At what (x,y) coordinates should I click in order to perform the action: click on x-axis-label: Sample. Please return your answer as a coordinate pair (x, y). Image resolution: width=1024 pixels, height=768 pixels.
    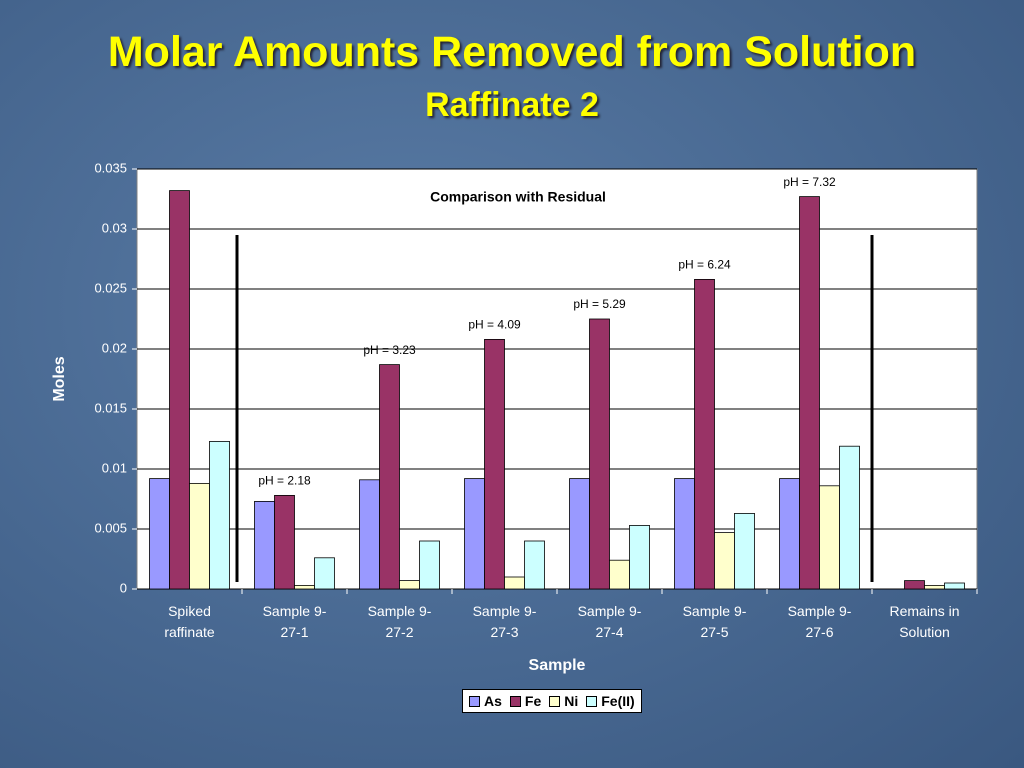
    Looking at the image, I should click on (557, 665).